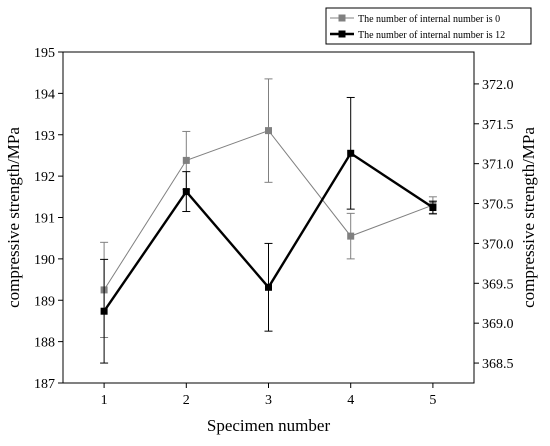 The image size is (550, 446). I want to click on y-right-tick-label: 368.5, so click(498, 364).